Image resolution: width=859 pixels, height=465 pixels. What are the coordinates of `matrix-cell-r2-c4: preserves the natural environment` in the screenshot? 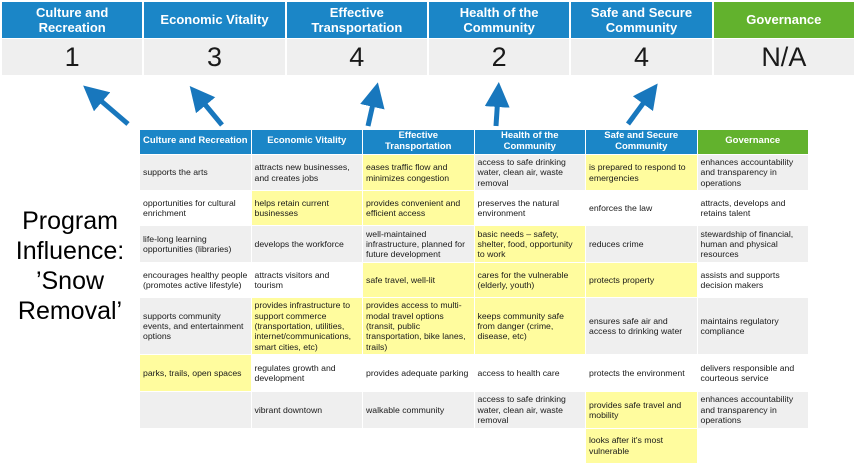 It's located at (529, 208).